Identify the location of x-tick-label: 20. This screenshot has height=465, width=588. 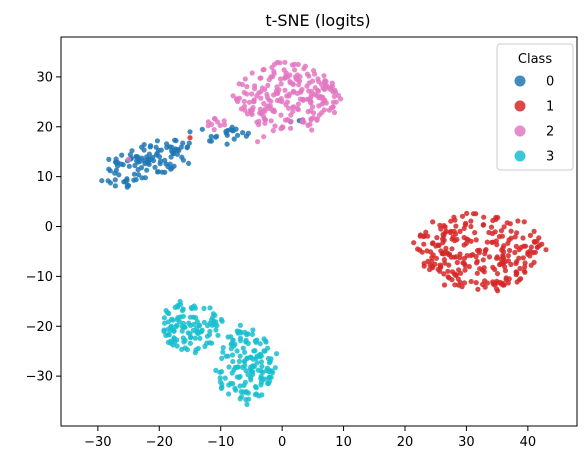
(405, 442).